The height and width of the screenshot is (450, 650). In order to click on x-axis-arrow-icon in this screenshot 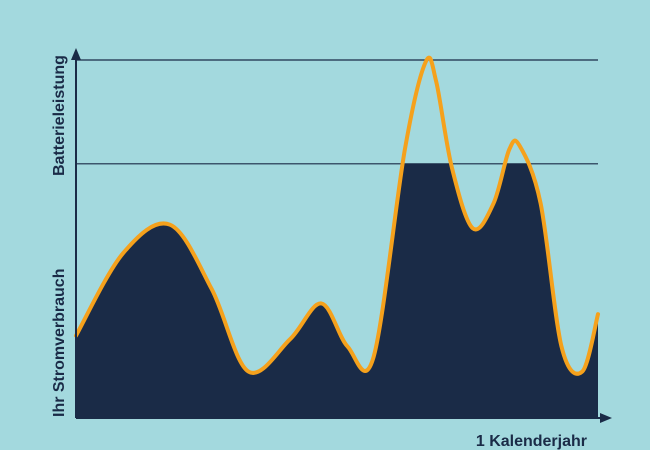, I will do `click(606, 418)`.